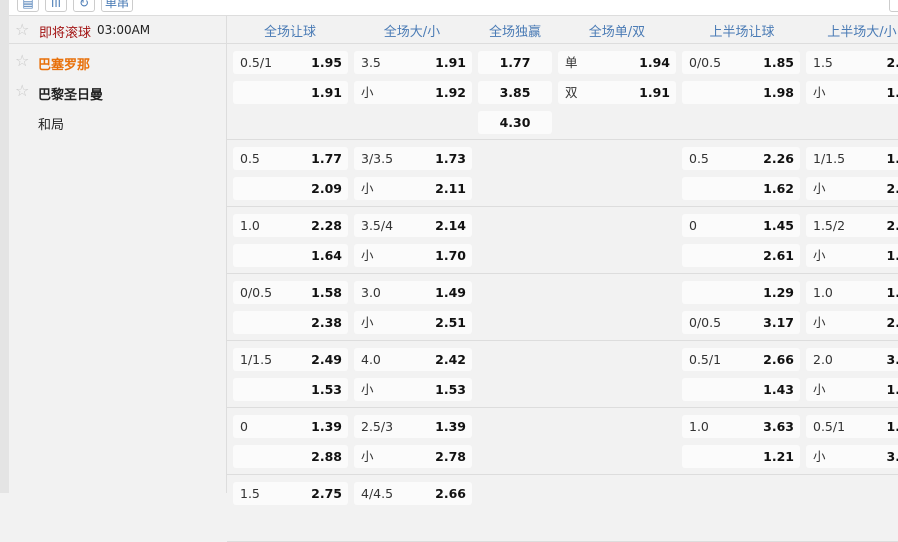 This screenshot has width=898, height=542. What do you see at coordinates (413, 92) in the screenshot?
I see `odds-cell: 小 1.92` at bounding box center [413, 92].